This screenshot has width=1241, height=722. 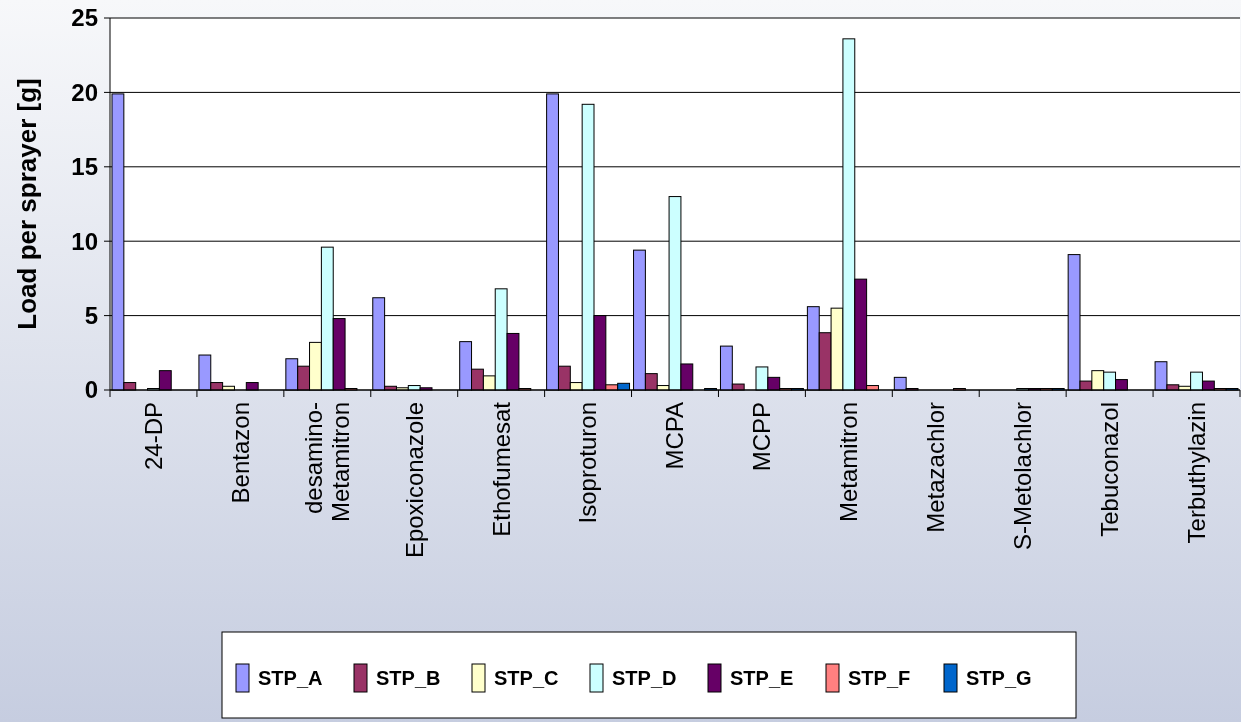 I want to click on legend-label: STP_E, so click(x=762, y=678).